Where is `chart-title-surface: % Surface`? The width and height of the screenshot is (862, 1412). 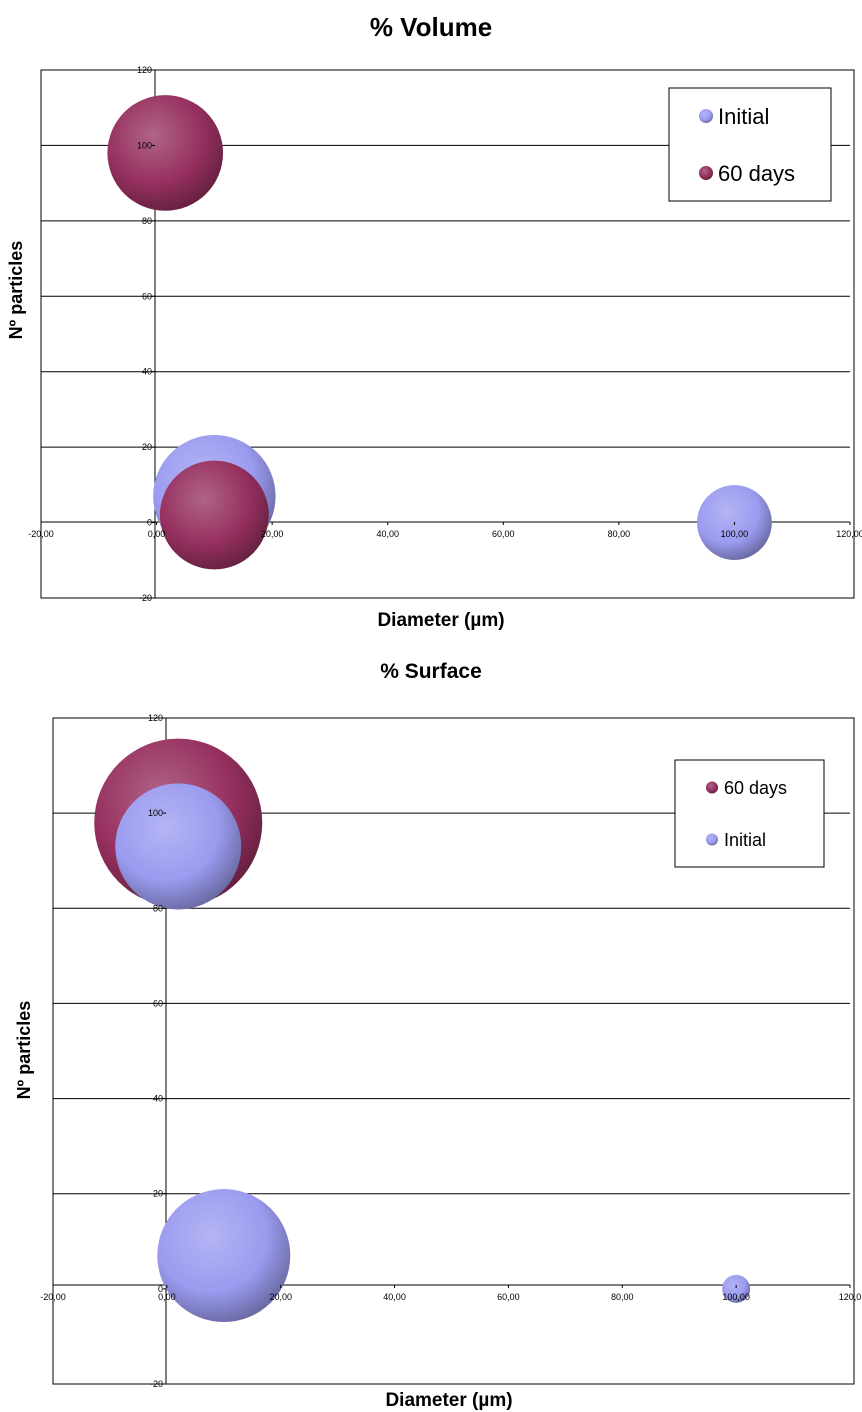 chart-title-surface: % Surface is located at coordinates (431, 671).